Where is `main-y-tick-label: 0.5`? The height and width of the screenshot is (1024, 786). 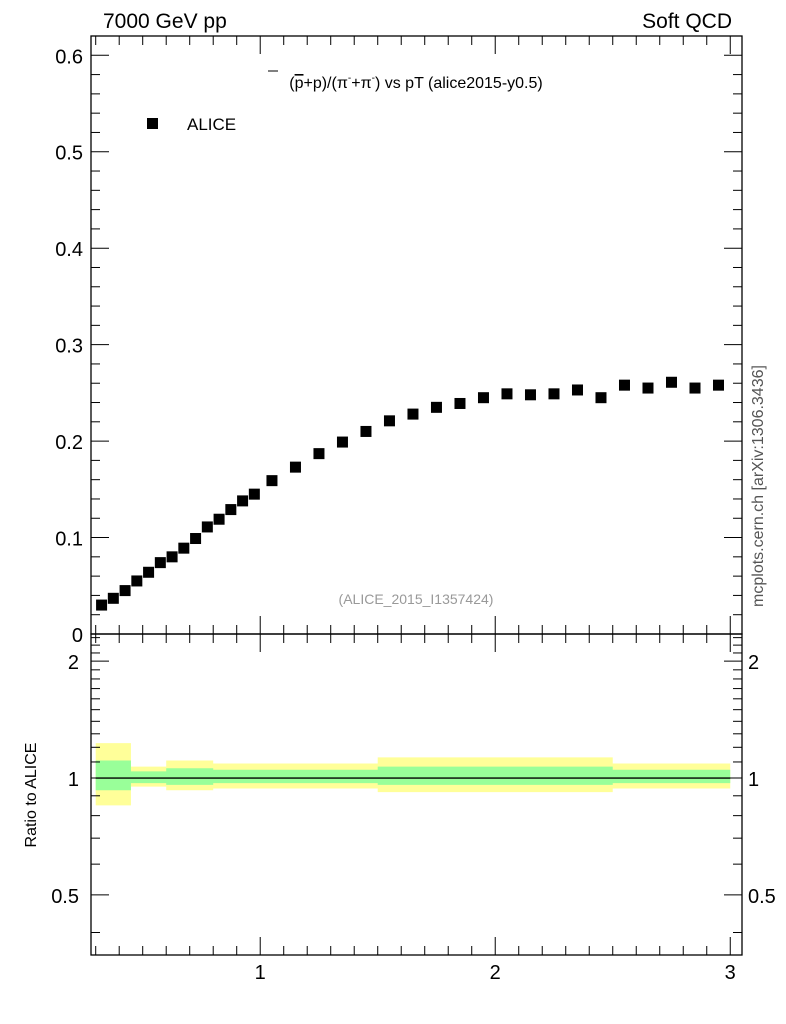
main-y-tick-label: 0.5 is located at coordinates (69, 154).